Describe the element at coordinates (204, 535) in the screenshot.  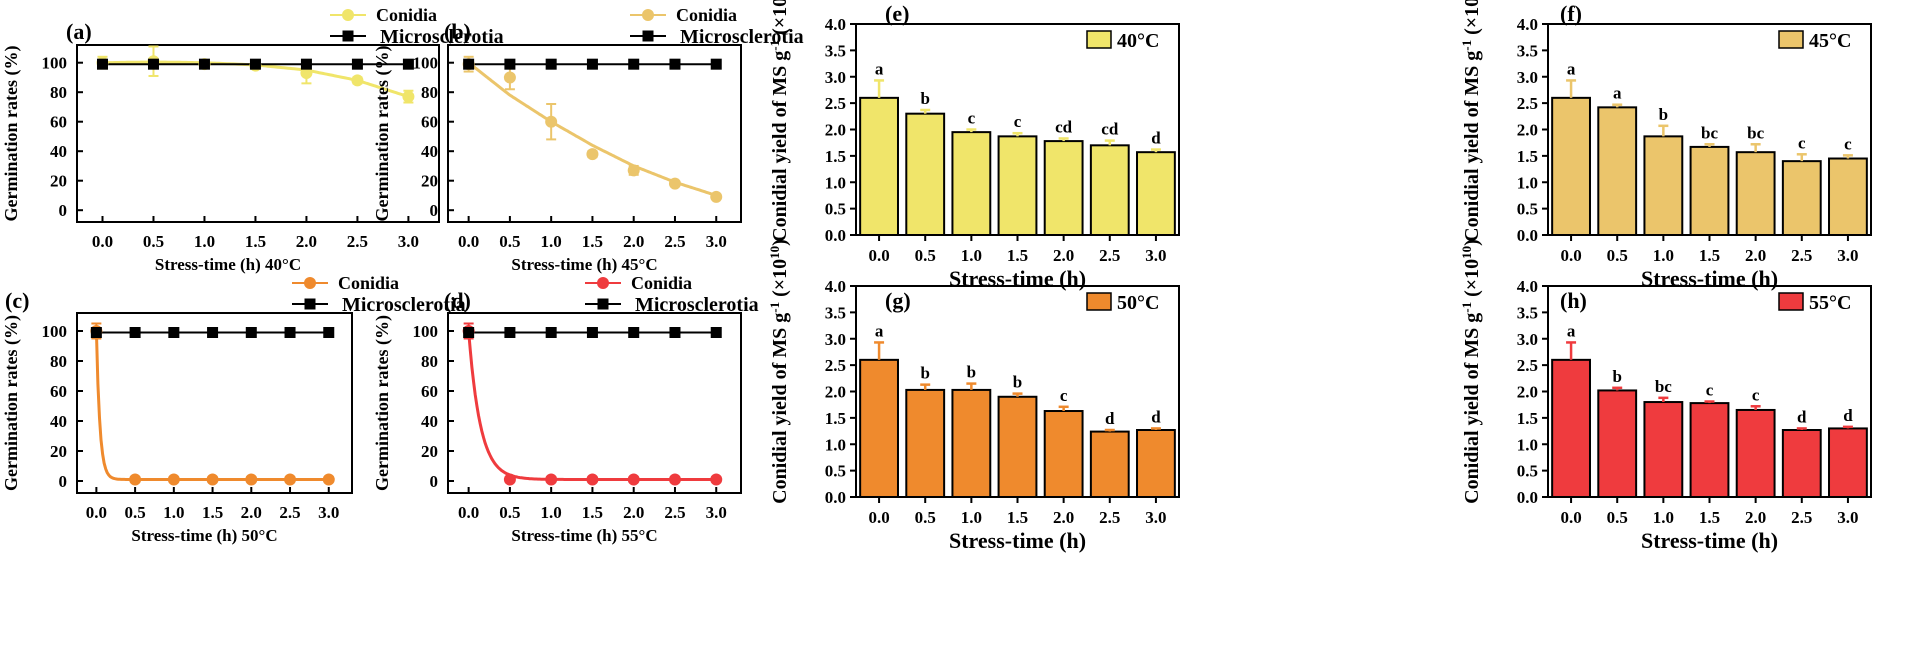
I see `x-axis-label: Stress-time (h) 50°C` at that location.